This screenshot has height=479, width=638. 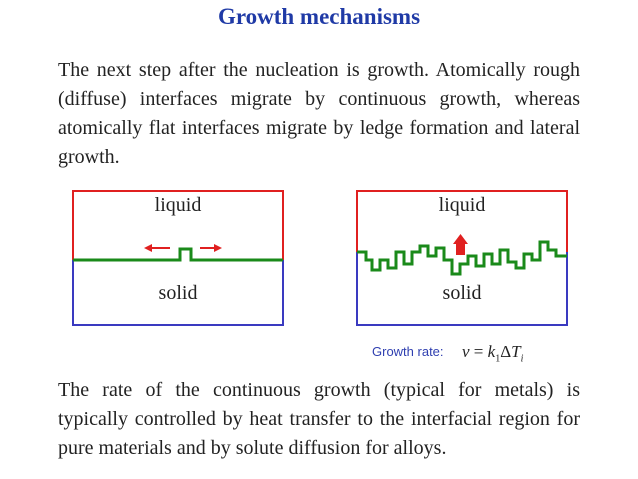 I want to click on rough-interface-svg, so click(x=462, y=258).